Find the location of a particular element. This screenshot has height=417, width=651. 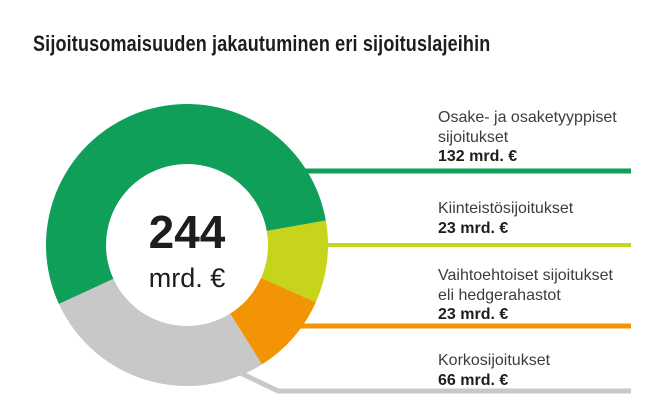

donut-center-label: 244 mrd. € is located at coordinates (187, 250).